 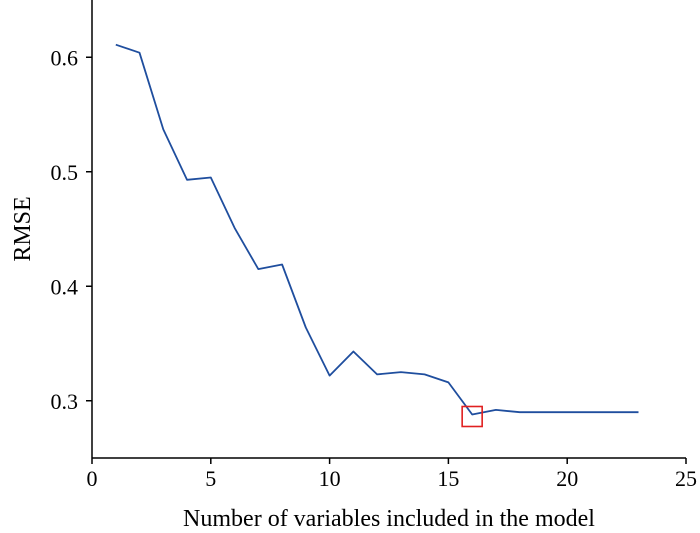 What do you see at coordinates (448, 478) in the screenshot?
I see `x-tick-label: 15` at bounding box center [448, 478].